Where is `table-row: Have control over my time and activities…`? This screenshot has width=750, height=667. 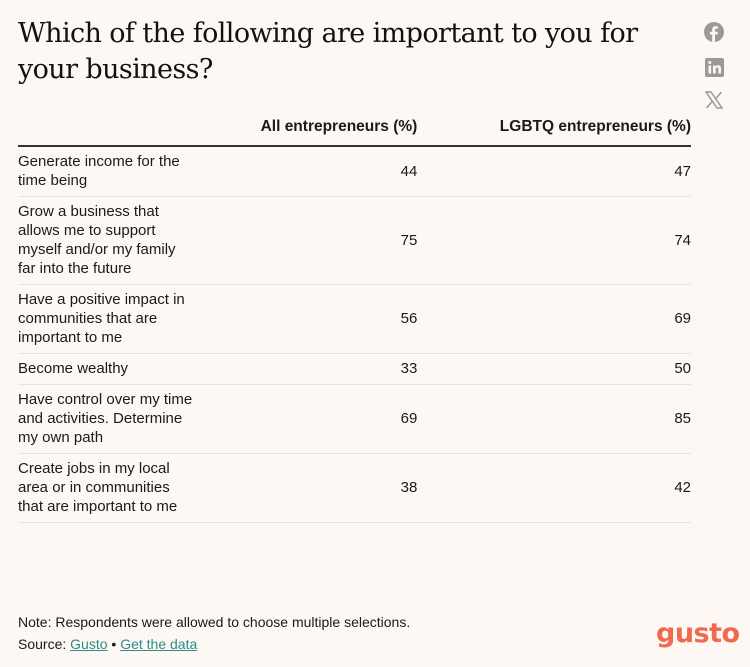 table-row: Have control over my time and activities… is located at coordinates (354, 419).